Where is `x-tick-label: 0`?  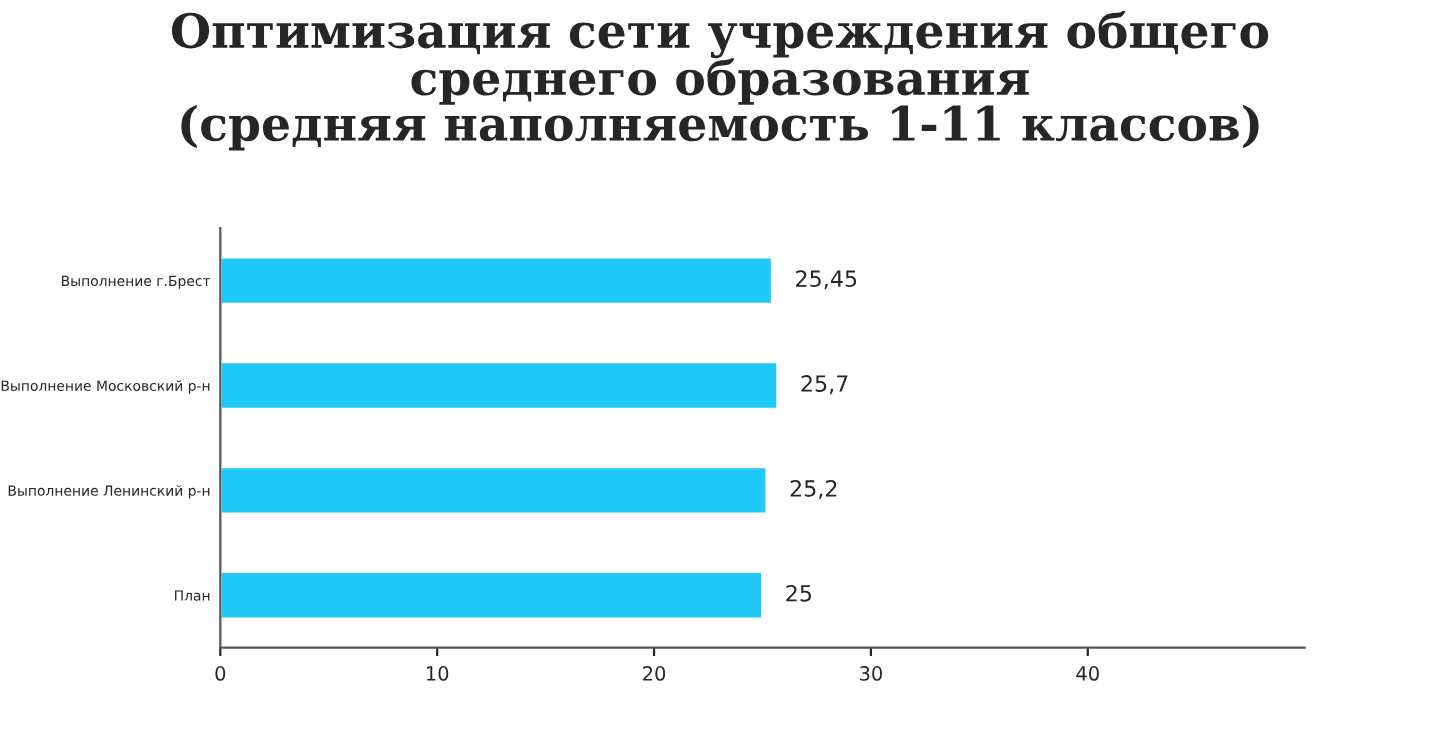 x-tick-label: 0 is located at coordinates (220, 673).